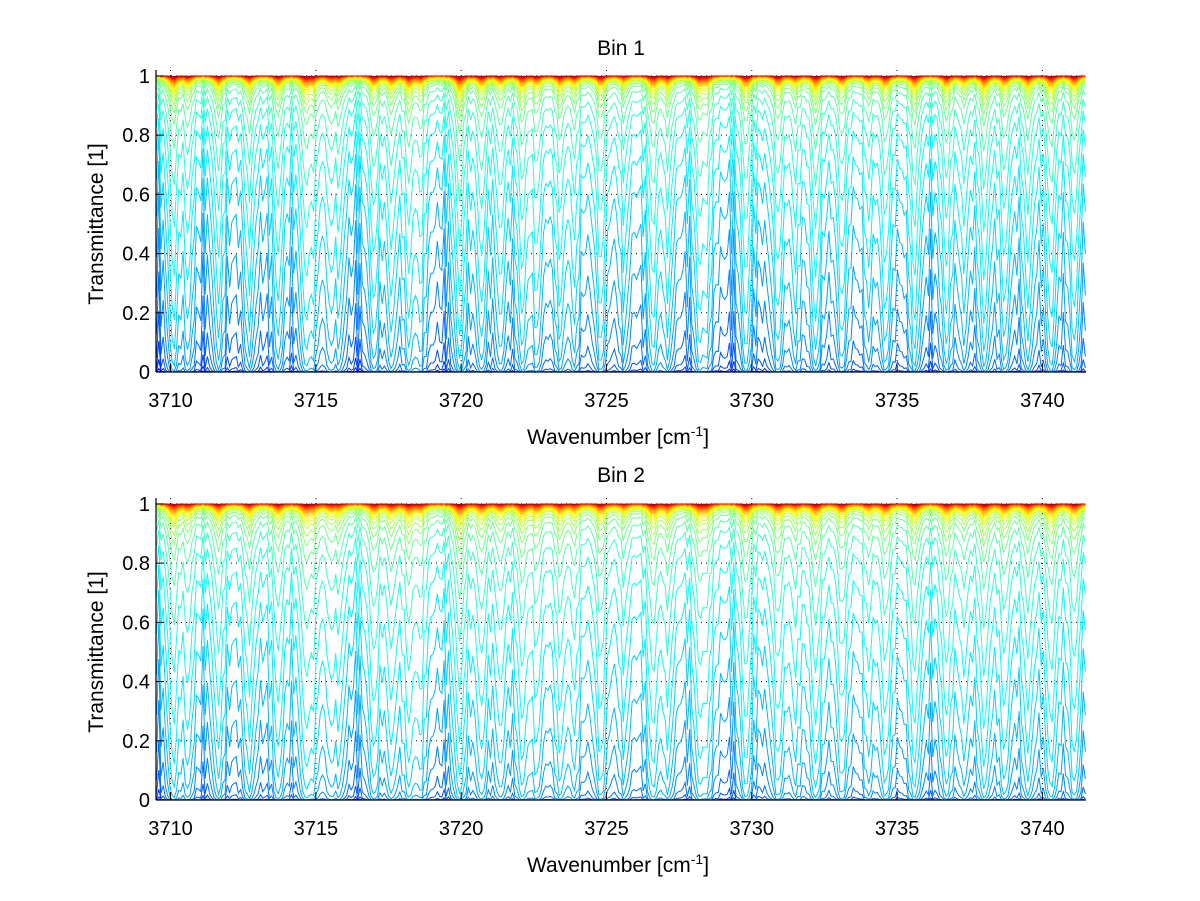 This screenshot has height=901, width=1200. Describe the element at coordinates (621, 475) in the screenshot. I see `chart-title: Bin 2` at that location.